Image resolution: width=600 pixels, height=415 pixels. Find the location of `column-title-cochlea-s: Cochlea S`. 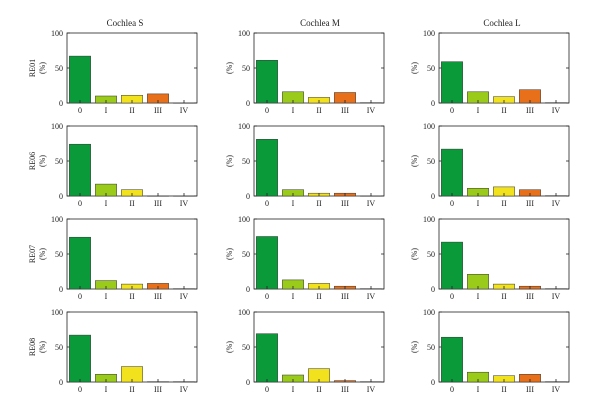

column-title-cochlea-s: Cochlea S is located at coordinates (125, 23).